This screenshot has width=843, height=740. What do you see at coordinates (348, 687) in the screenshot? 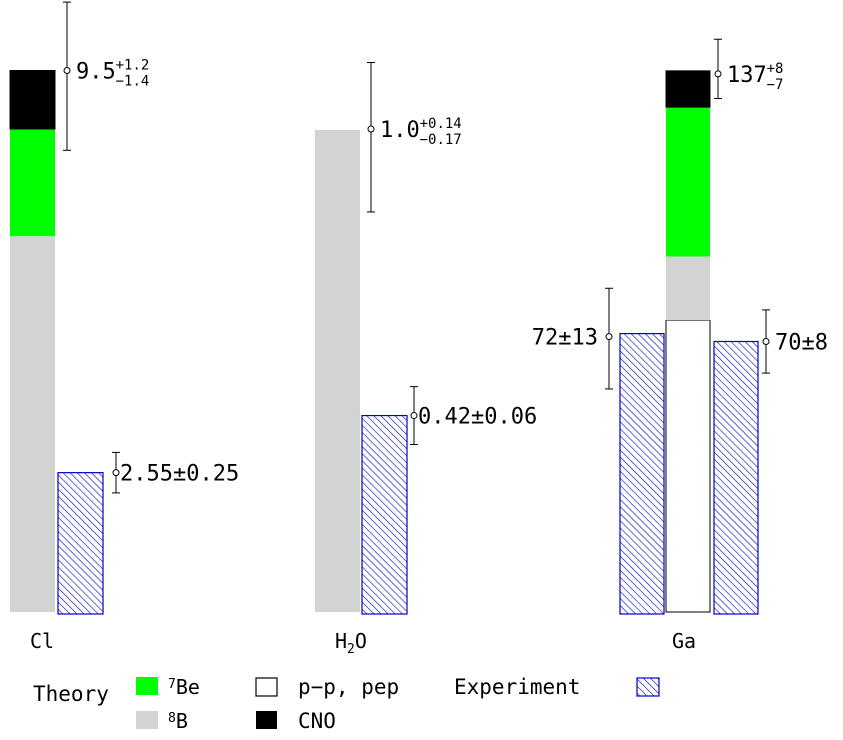
I see `legend-label-pp: p−p, pep` at bounding box center [348, 687].